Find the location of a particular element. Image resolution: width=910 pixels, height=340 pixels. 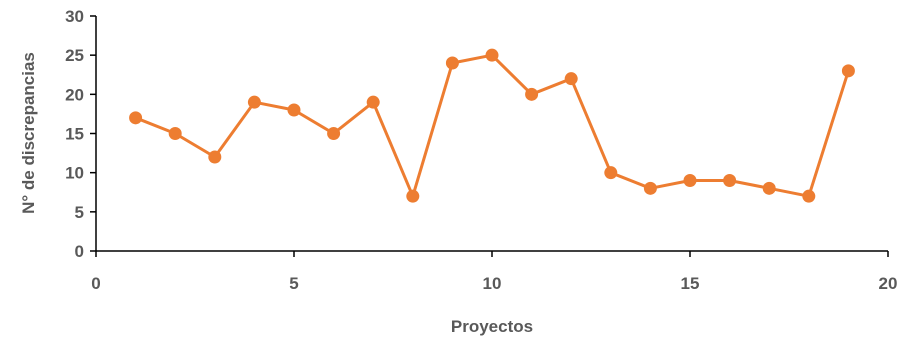

y-tick-label: 15 is located at coordinates (74, 134).